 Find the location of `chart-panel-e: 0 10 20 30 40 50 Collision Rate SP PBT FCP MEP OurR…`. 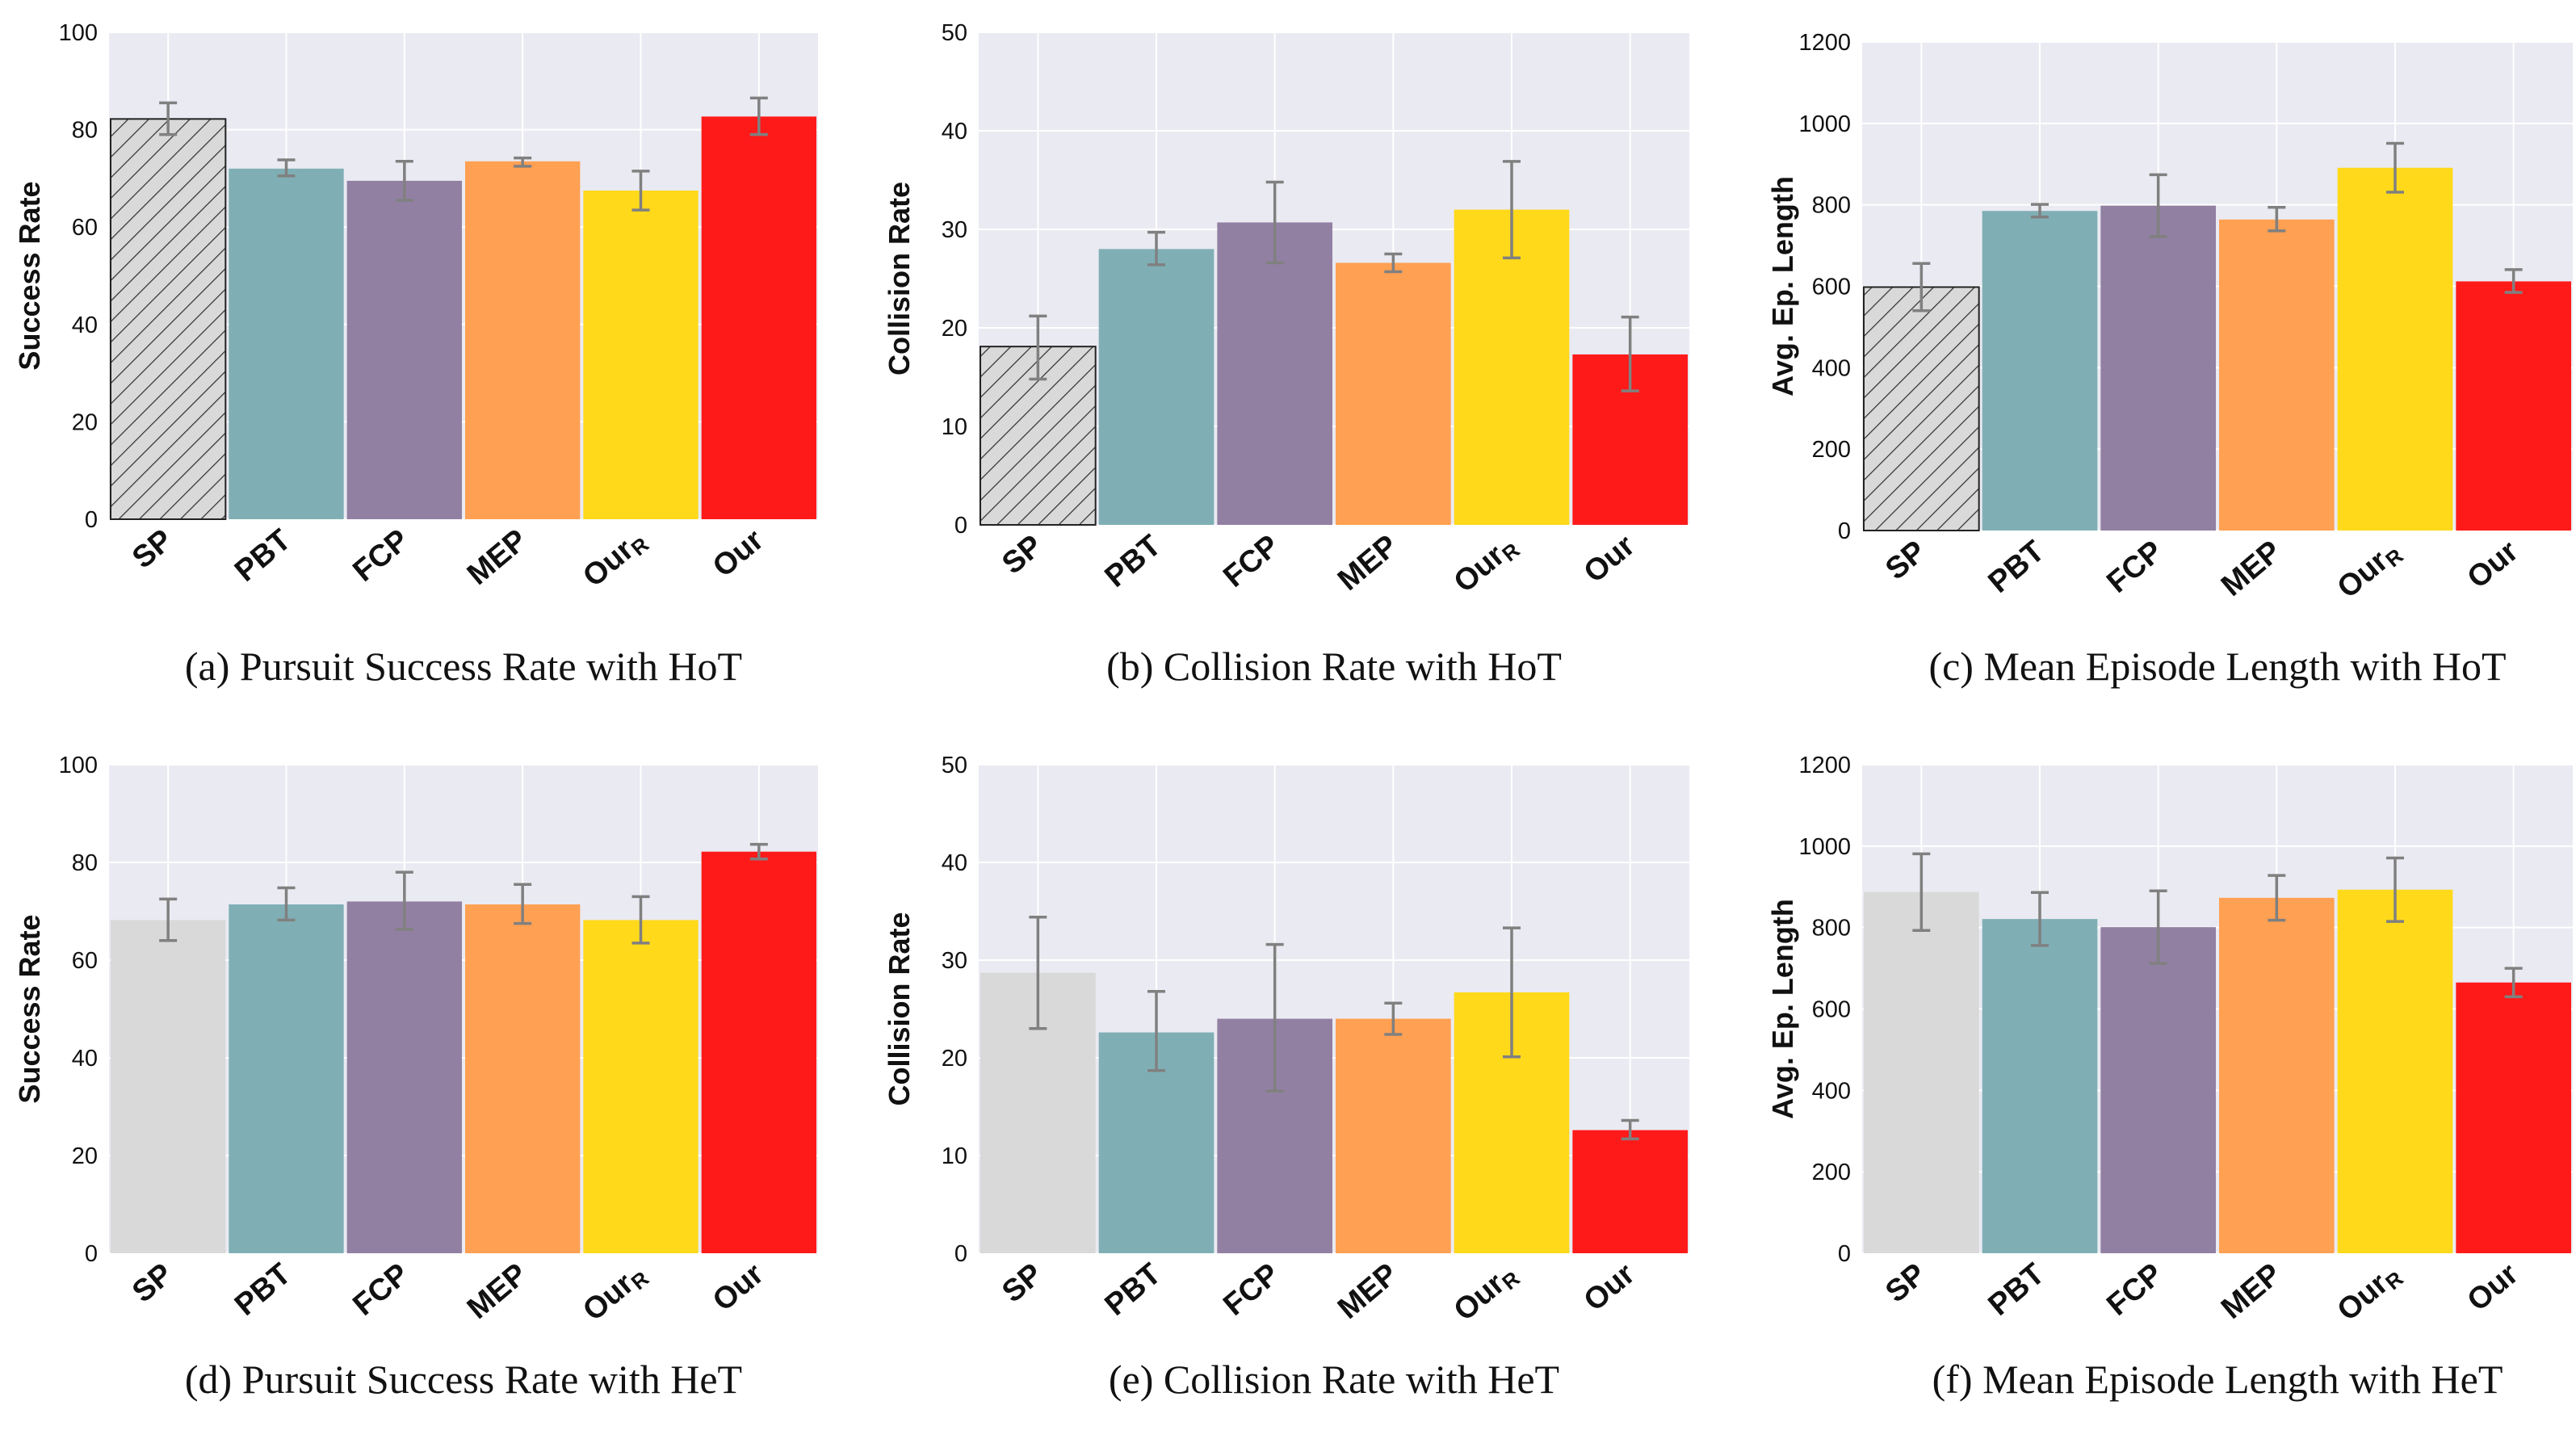

chart-panel-e: 0 10 20 30 40 50 Collision Rate SP PBT FCP MEP OurR… is located at coordinates (1286, 1077).